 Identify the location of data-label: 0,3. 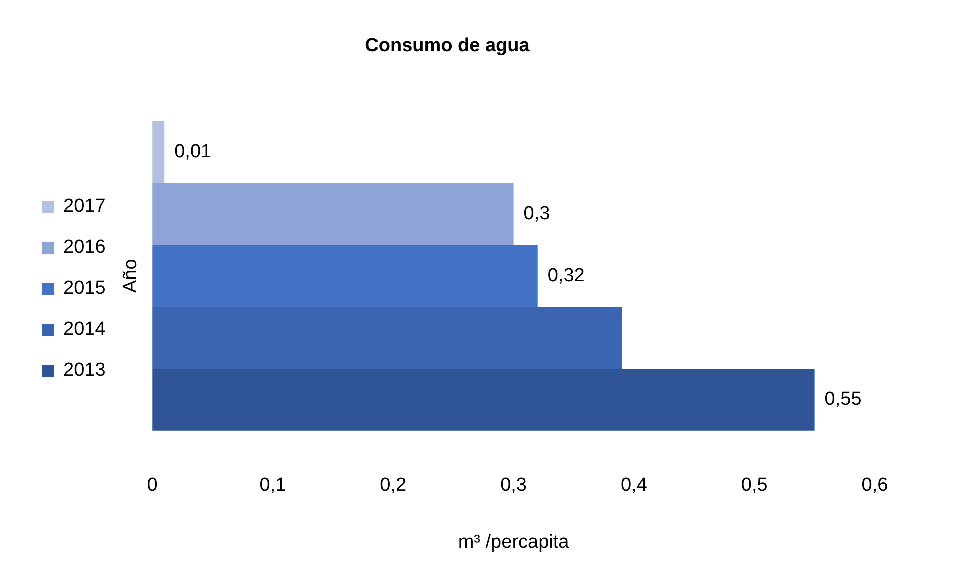
(537, 213).